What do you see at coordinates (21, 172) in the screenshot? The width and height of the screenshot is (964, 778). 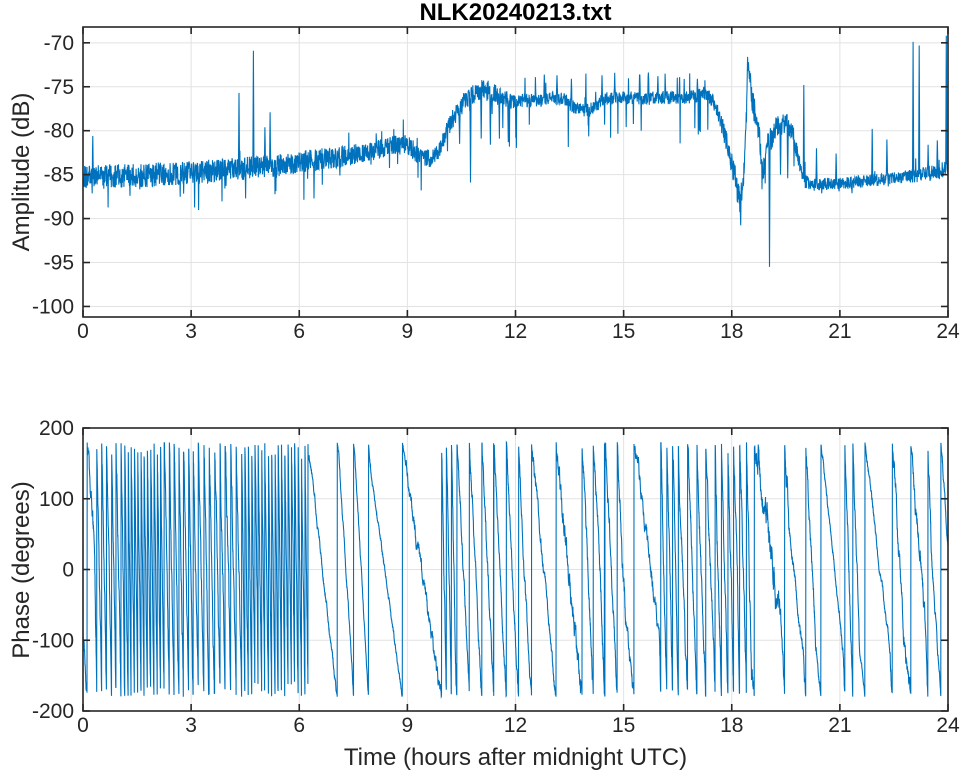 I see `amplitude-ylabel: Amplitude (dB)` at bounding box center [21, 172].